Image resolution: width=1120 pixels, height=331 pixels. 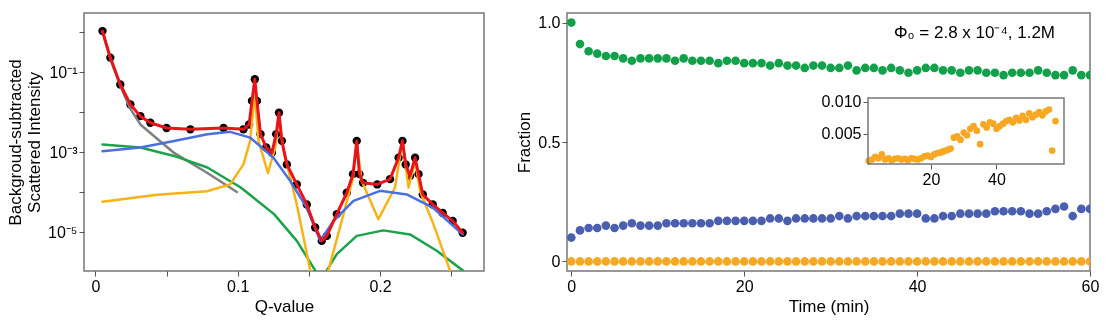 I want to click on x-axis-title: Time (min), so click(x=829, y=306).